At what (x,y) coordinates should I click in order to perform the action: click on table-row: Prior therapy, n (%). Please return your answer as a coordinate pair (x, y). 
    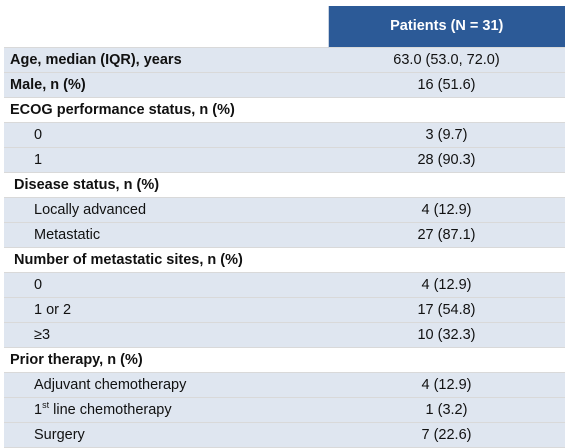
    Looking at the image, I should click on (284, 360).